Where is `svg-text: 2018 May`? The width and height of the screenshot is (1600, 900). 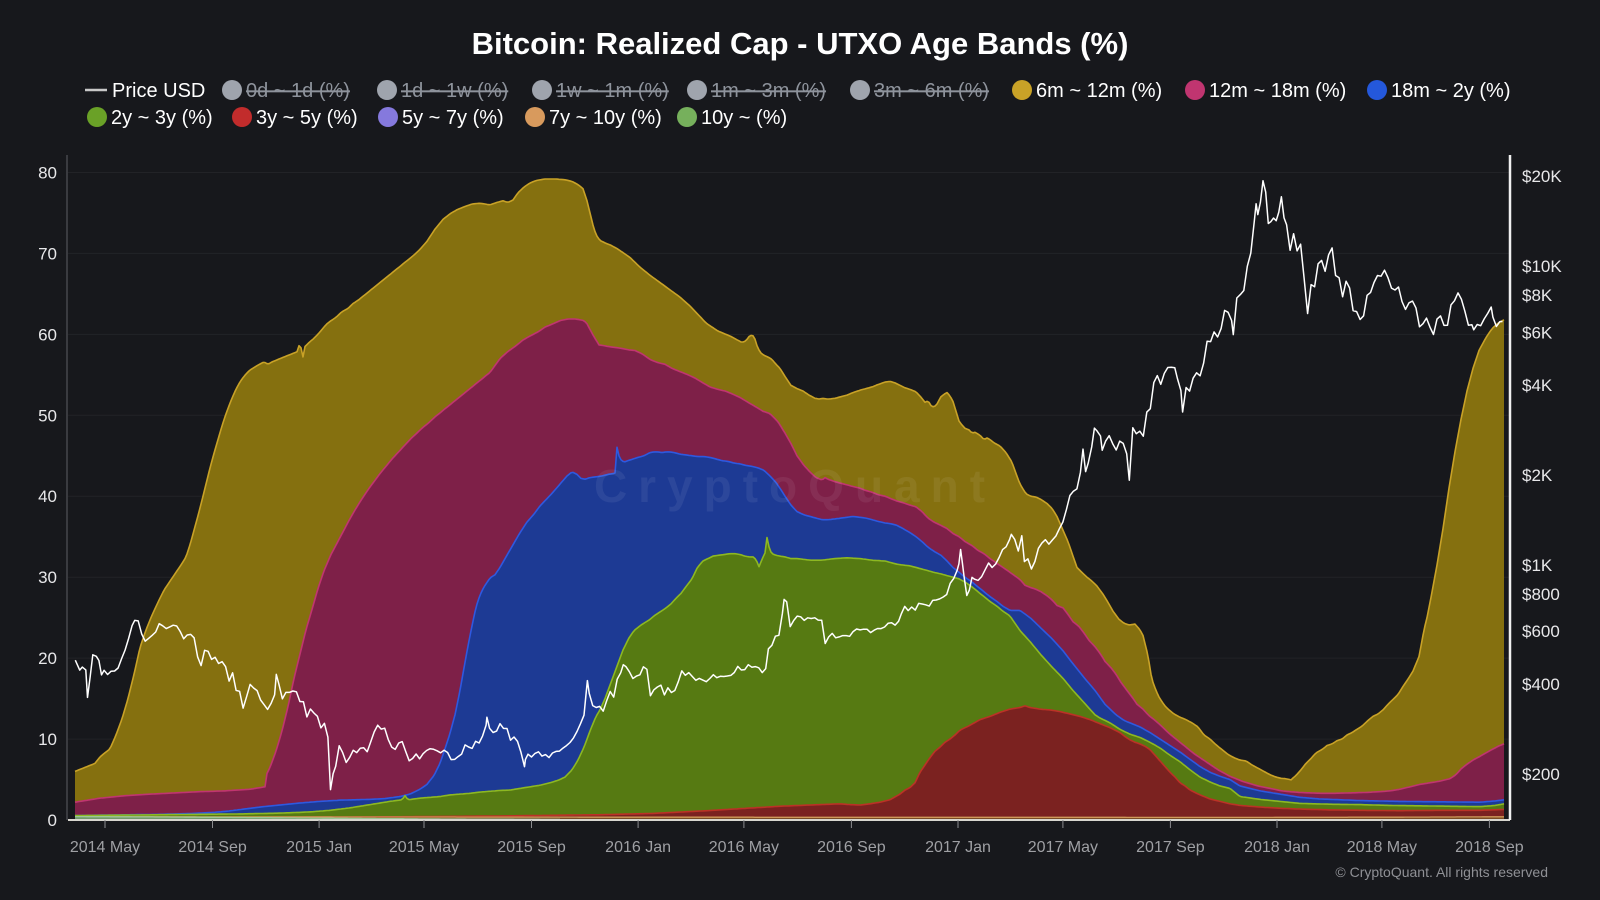
svg-text: 2018 May is located at coordinates (1382, 847).